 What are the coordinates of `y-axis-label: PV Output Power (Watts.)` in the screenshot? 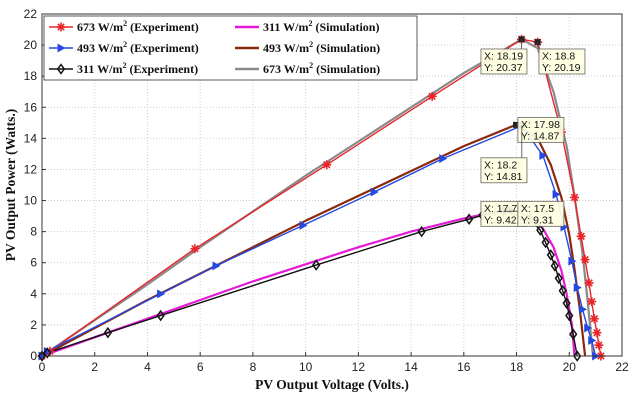 It's located at (10, 185).